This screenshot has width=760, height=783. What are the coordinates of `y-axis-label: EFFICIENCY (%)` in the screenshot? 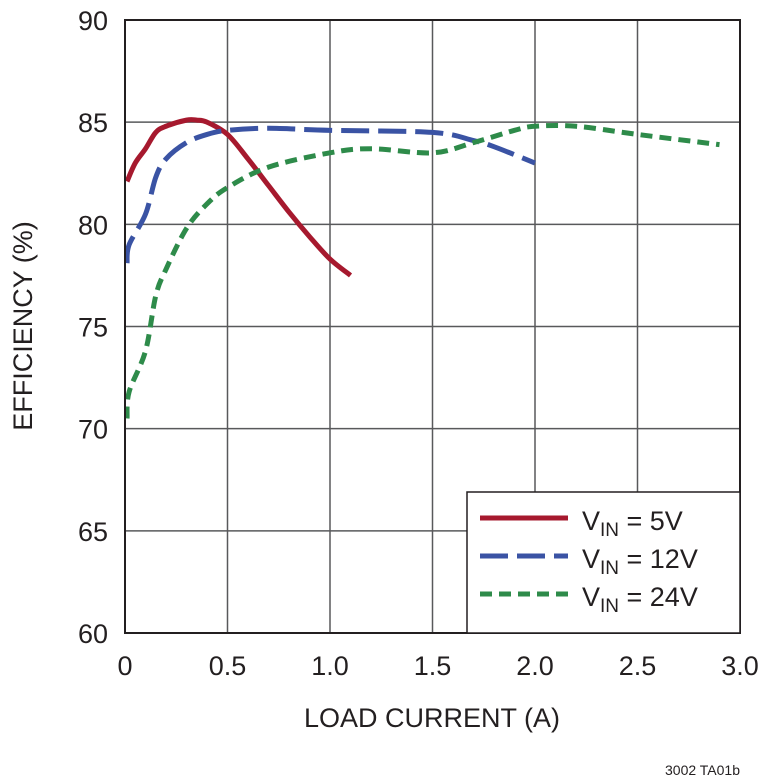 It's located at (23, 326).